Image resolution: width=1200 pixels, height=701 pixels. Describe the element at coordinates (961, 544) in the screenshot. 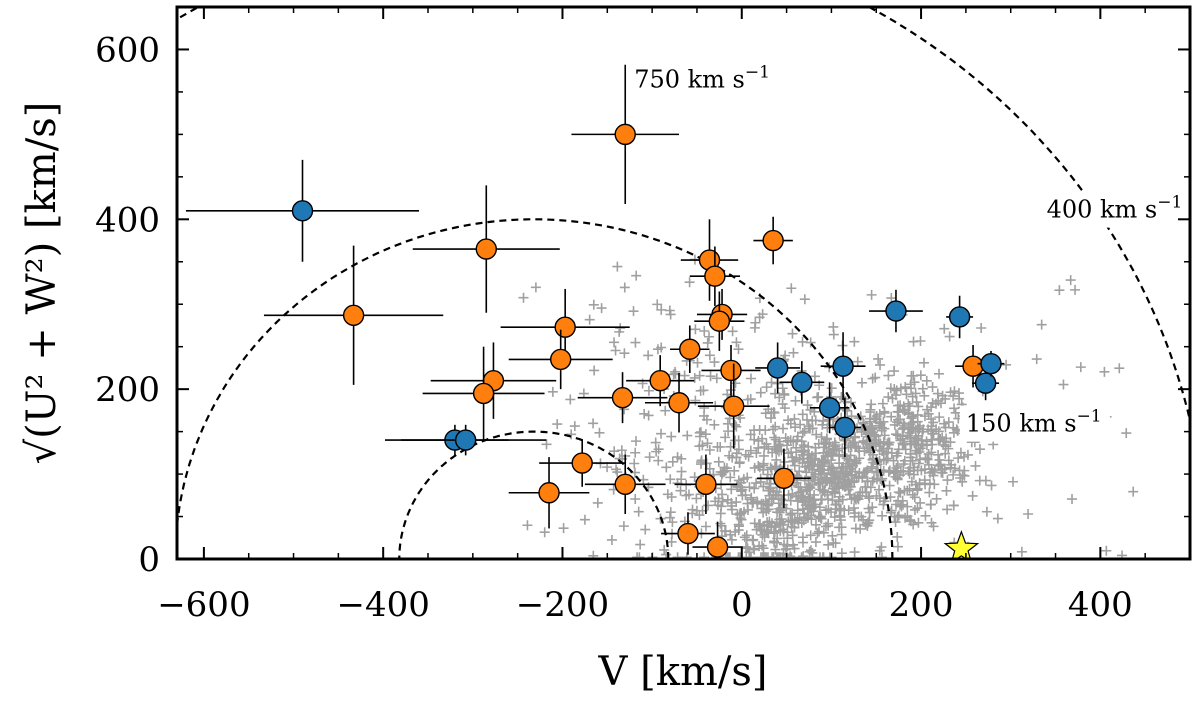

I see `sun-star-marker` at that location.